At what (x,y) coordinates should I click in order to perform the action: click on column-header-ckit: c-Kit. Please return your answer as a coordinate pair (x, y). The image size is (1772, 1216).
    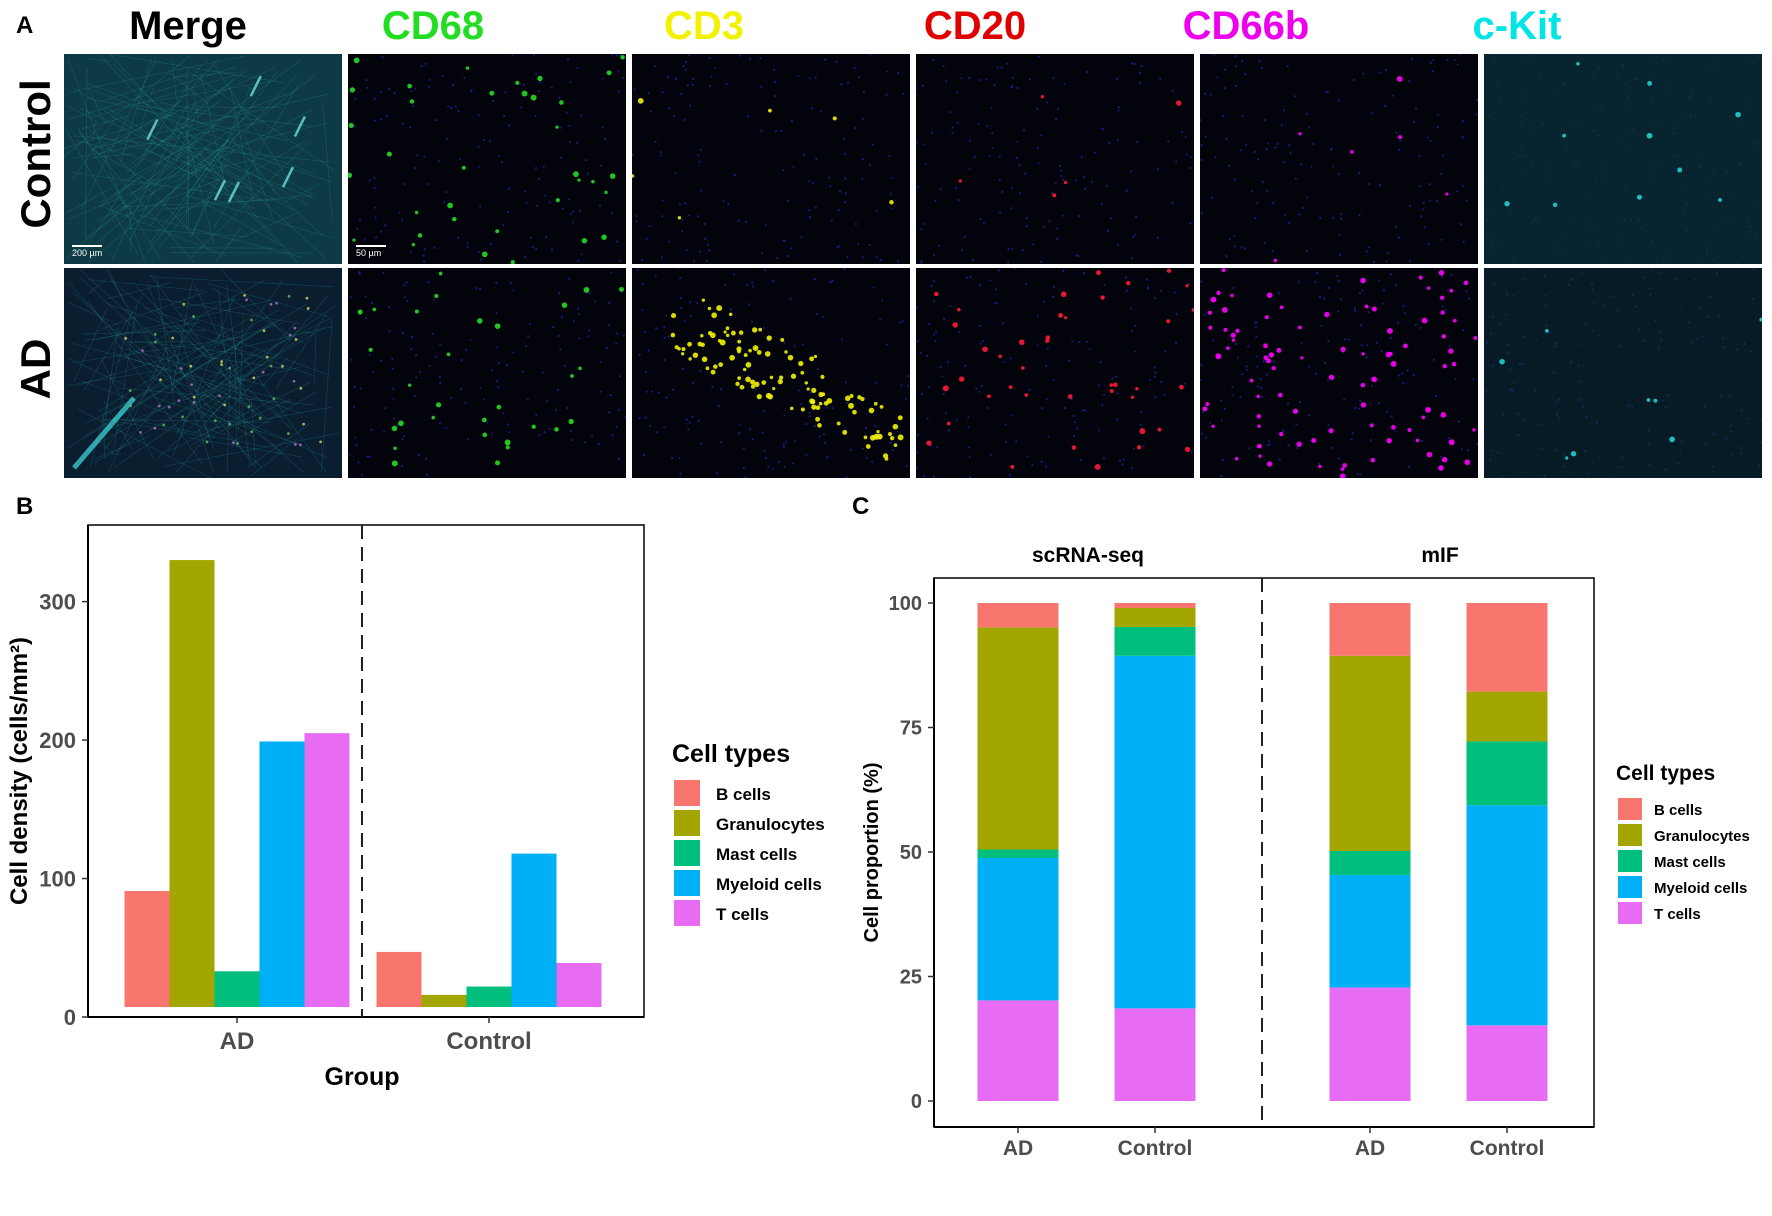
    Looking at the image, I should click on (1517, 26).